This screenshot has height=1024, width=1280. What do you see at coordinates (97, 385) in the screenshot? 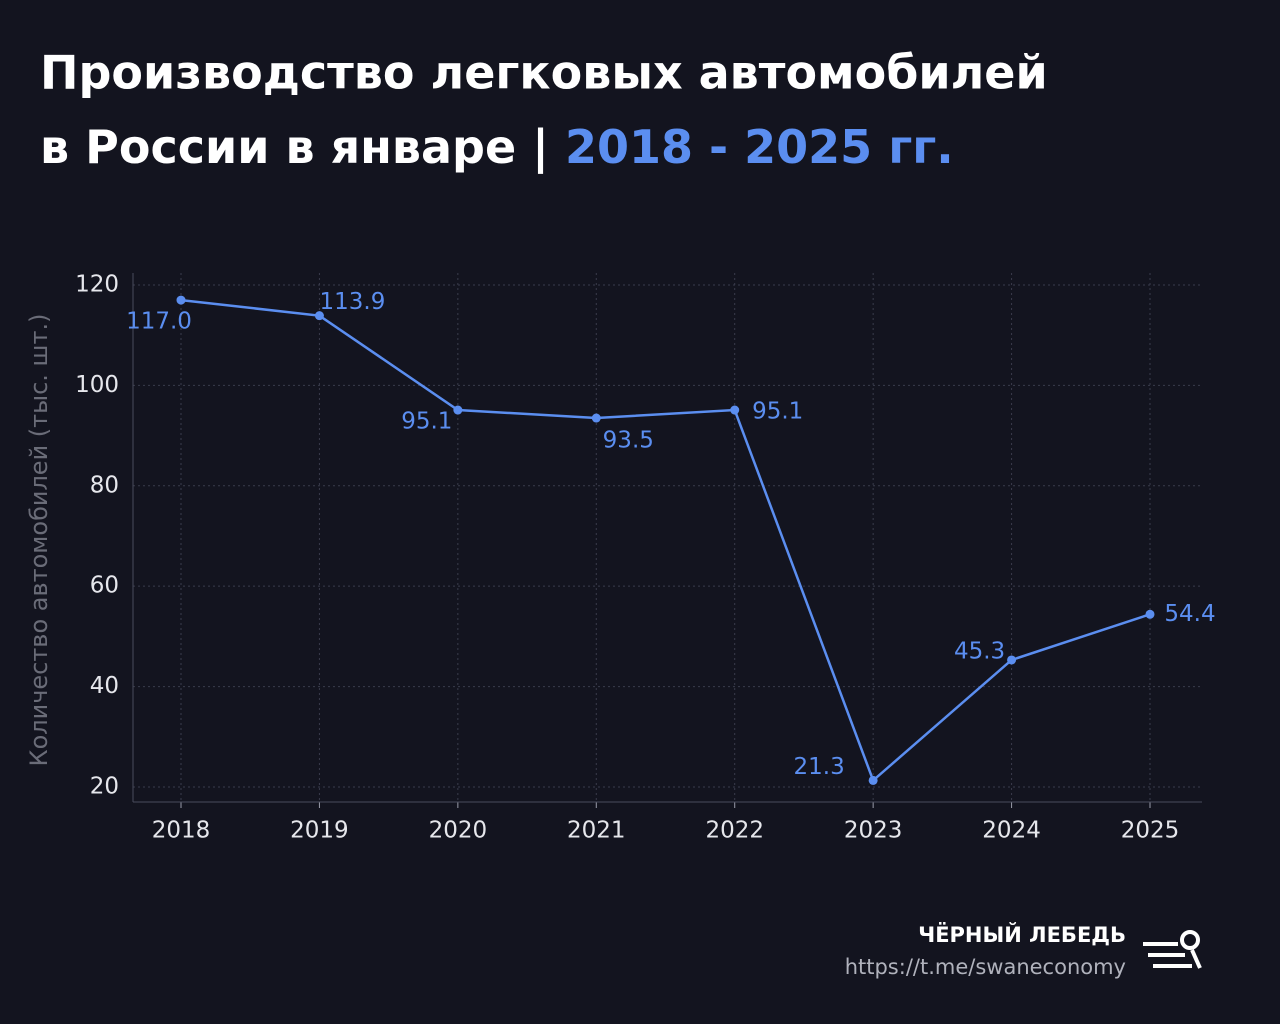
I see `y-tick-label: 100` at bounding box center [97, 385].